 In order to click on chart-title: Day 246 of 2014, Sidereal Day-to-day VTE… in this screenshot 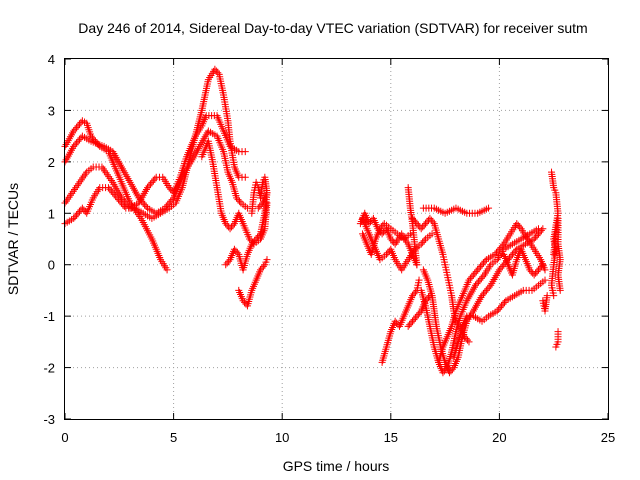, I will do `click(332, 28)`.